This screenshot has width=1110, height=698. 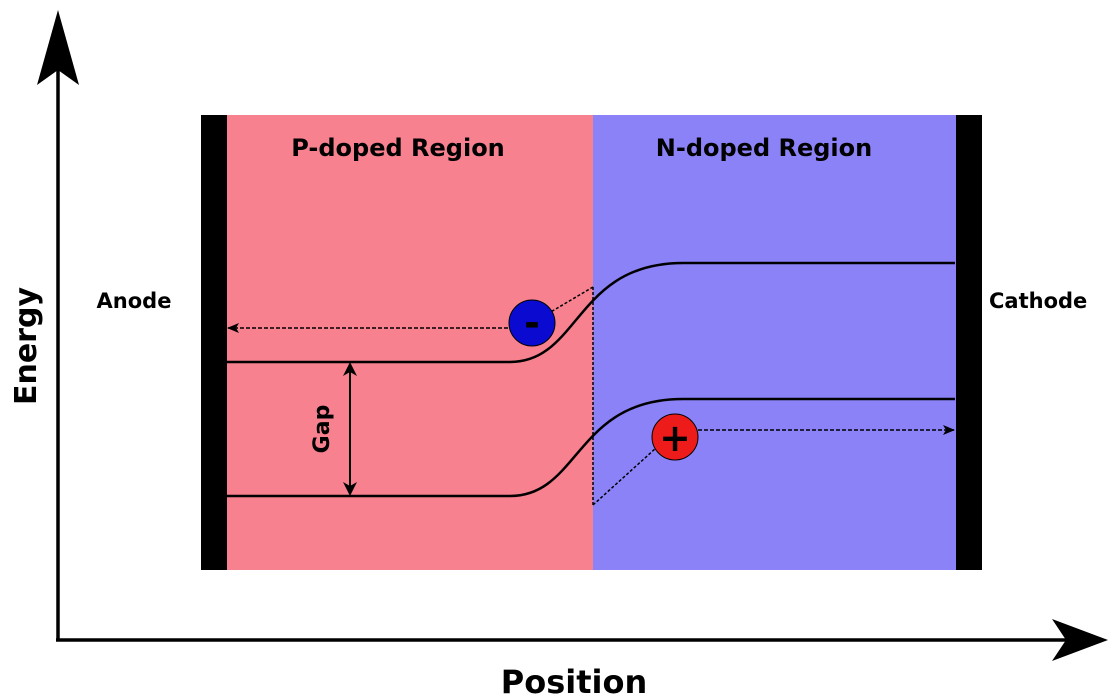 What do you see at coordinates (574, 680) in the screenshot?
I see `x-axis-label: Position` at bounding box center [574, 680].